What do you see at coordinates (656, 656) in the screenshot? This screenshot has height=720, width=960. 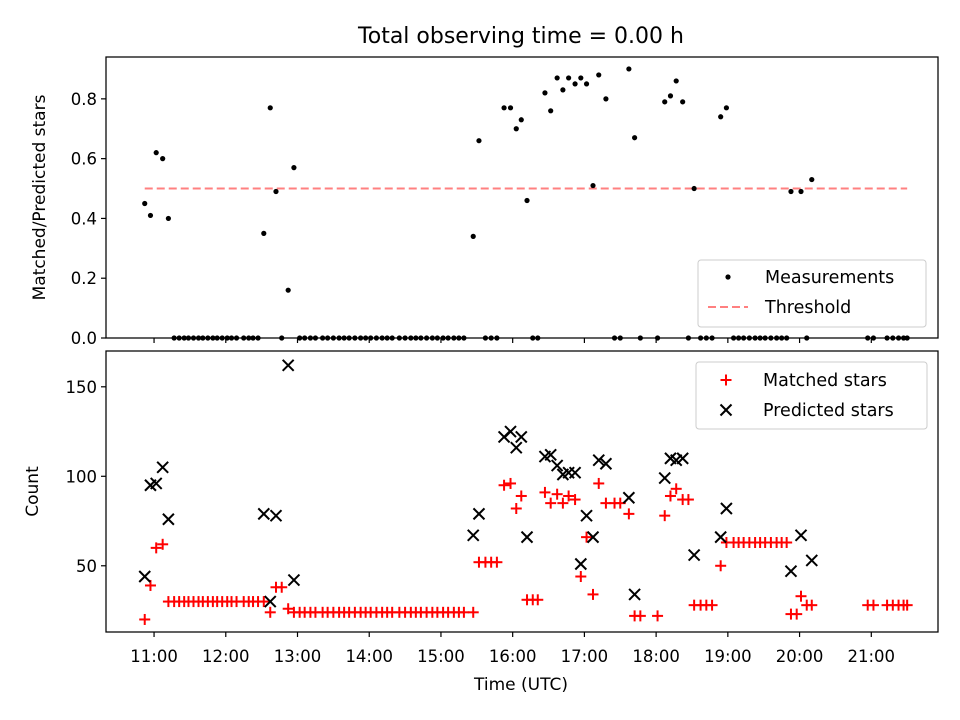 I see `bottom-x-tick-label: 18:00` at bounding box center [656, 656].